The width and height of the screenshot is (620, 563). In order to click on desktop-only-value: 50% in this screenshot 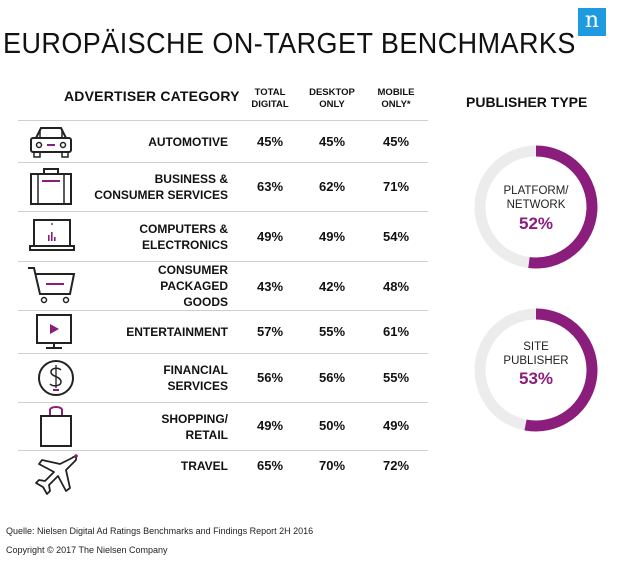, I will do `click(332, 425)`.